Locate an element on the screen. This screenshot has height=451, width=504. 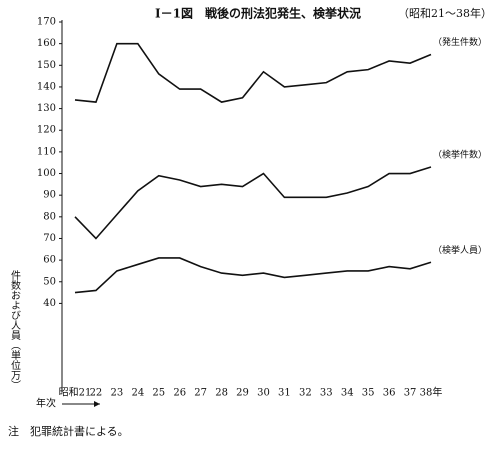
x-tick-label: 32 is located at coordinates (305, 393).